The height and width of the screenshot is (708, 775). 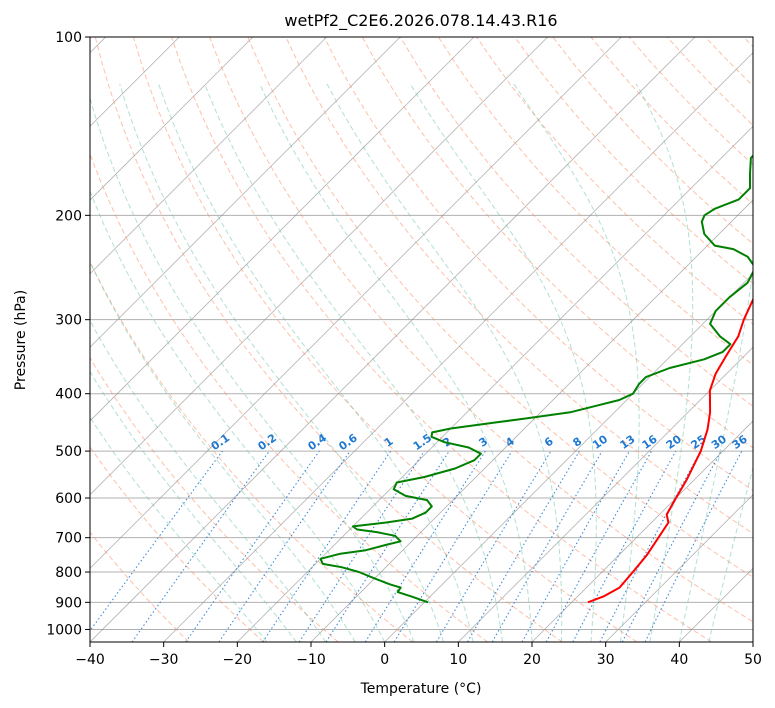 What do you see at coordinates (64, 630) in the screenshot?
I see `y-tick-label: 1000` at bounding box center [64, 630].